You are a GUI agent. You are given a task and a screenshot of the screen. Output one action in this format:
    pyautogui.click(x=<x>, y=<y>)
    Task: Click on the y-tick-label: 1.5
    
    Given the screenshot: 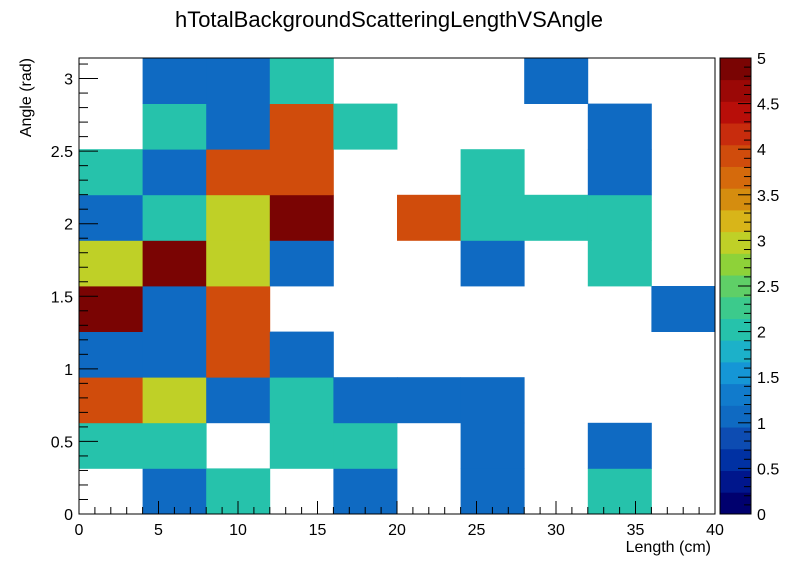 What is the action you would take?
    pyautogui.click(x=62, y=297)
    